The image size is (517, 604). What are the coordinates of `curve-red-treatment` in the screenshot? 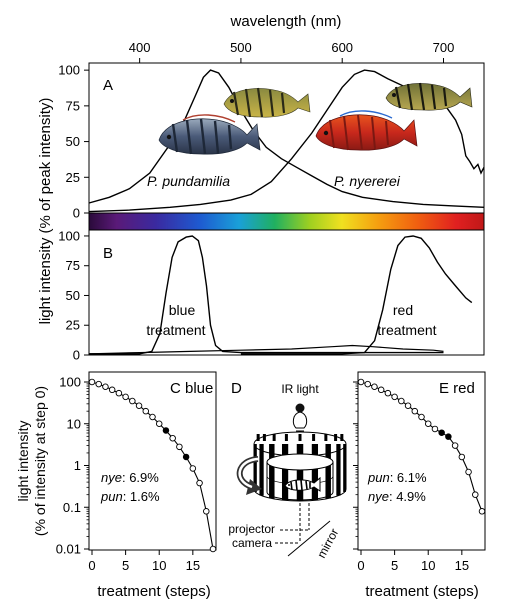 It's located at (356, 295).